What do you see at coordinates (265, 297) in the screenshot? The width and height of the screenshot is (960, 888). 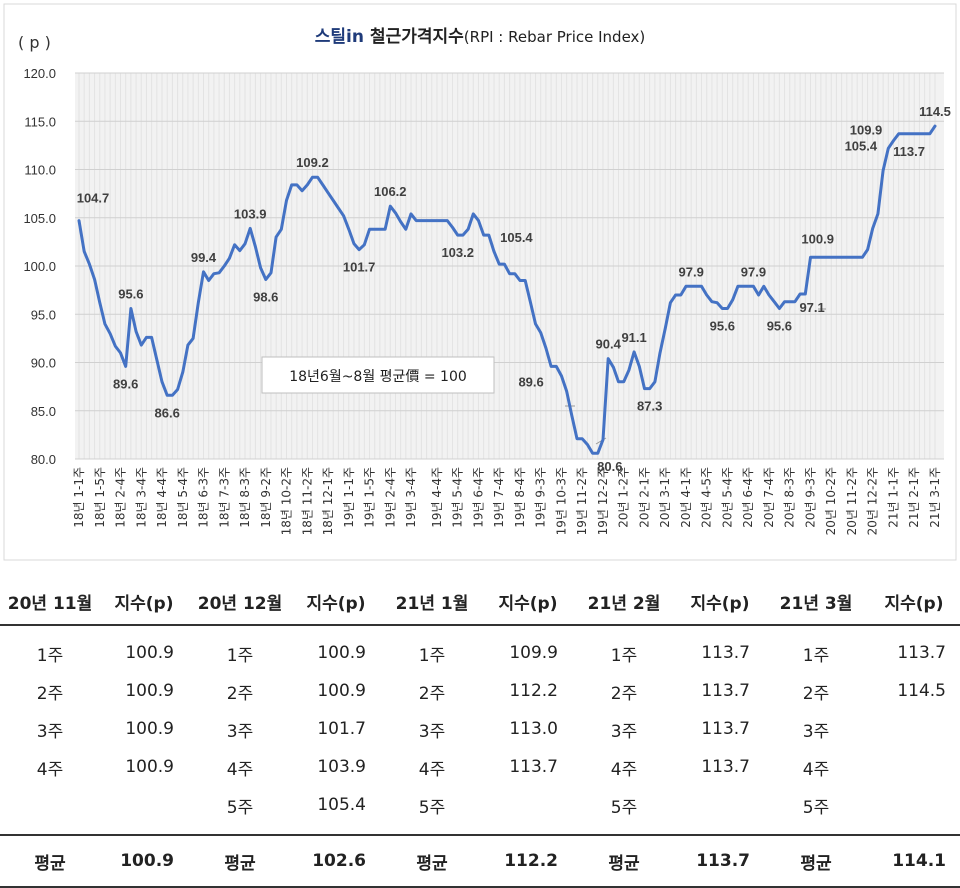 I see `data-label: 98.6` at bounding box center [265, 297].